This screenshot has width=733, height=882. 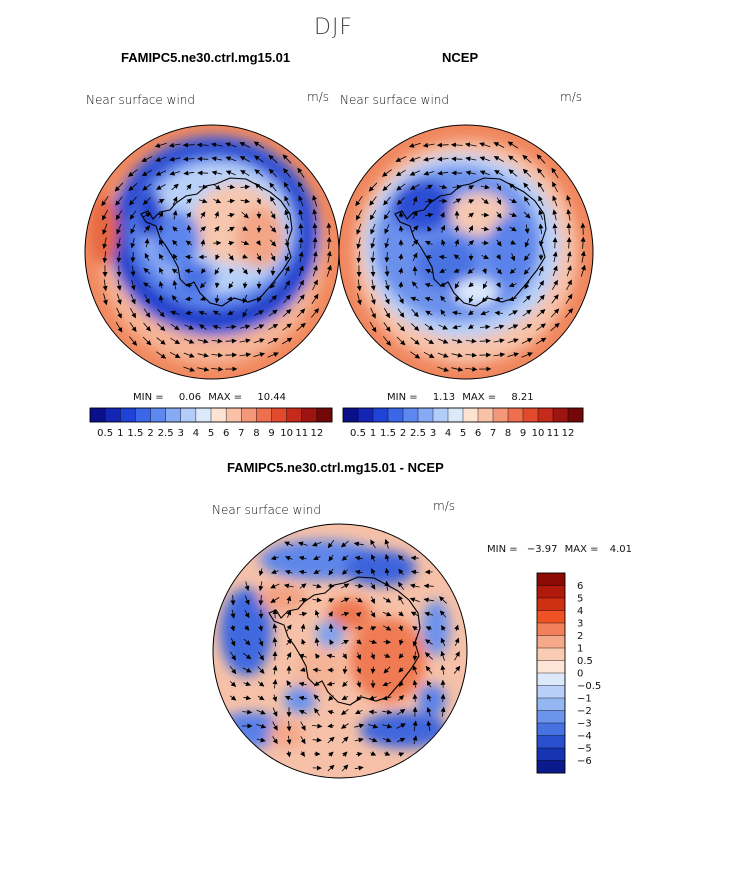 I want to click on panel2-wind-vectors, so click(x=470, y=256).